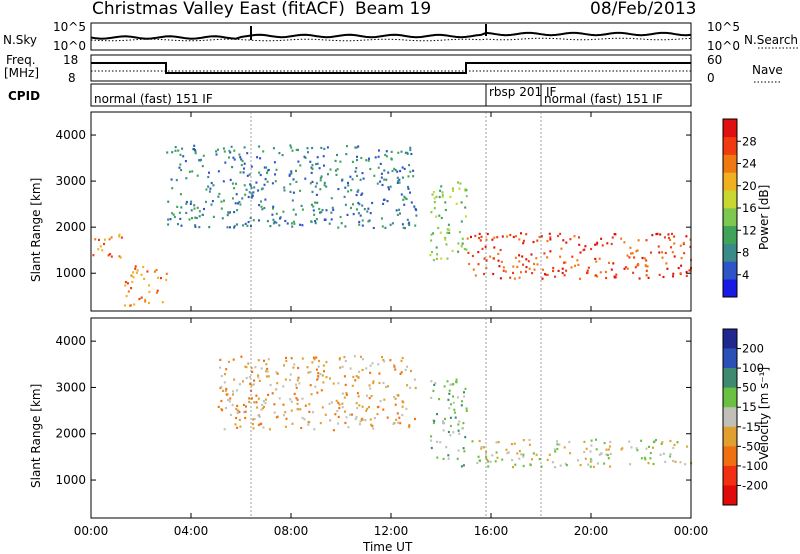 The height and width of the screenshot is (554, 800). Describe the element at coordinates (723, 27) in the screenshot. I see `nsearch-tick-top: 10^5` at that location.